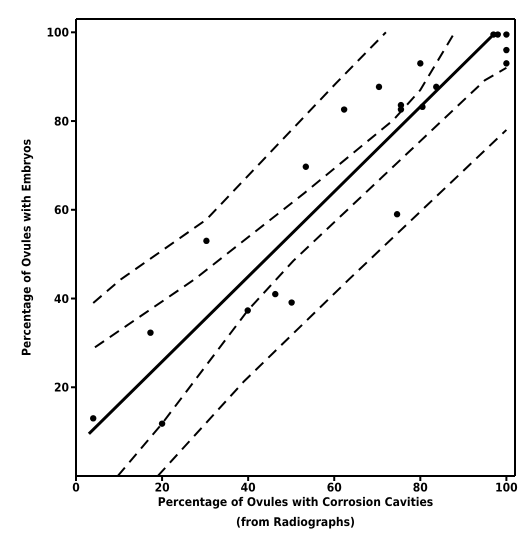 This screenshot has height=558, width=532. I want to click on x-tick-label: 60, so click(334, 487).